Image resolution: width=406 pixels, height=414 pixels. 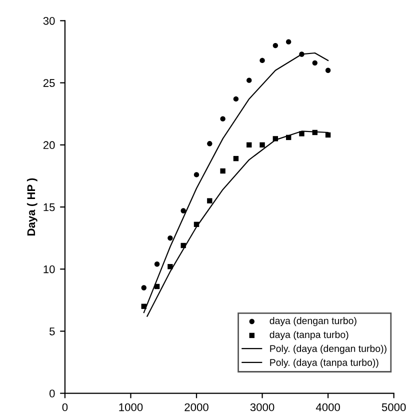 I want to click on y-tick-label: 5, so click(x=52, y=332).